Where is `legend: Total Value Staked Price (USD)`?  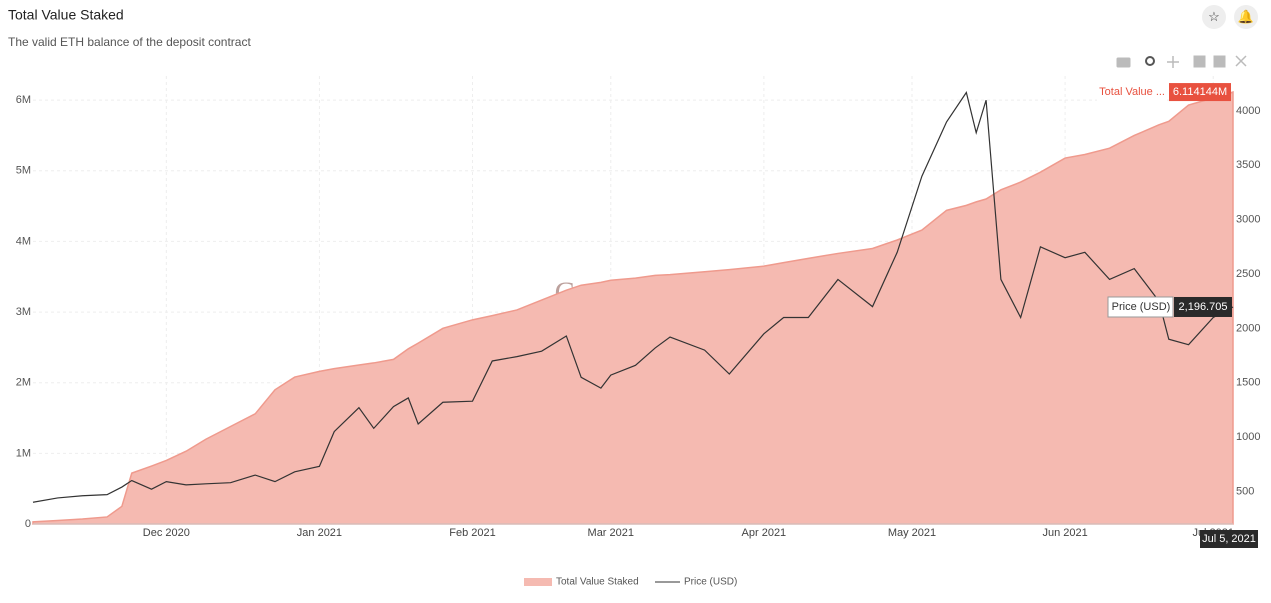 legend: Total Value Staked Price (USD) is located at coordinates (630, 582).